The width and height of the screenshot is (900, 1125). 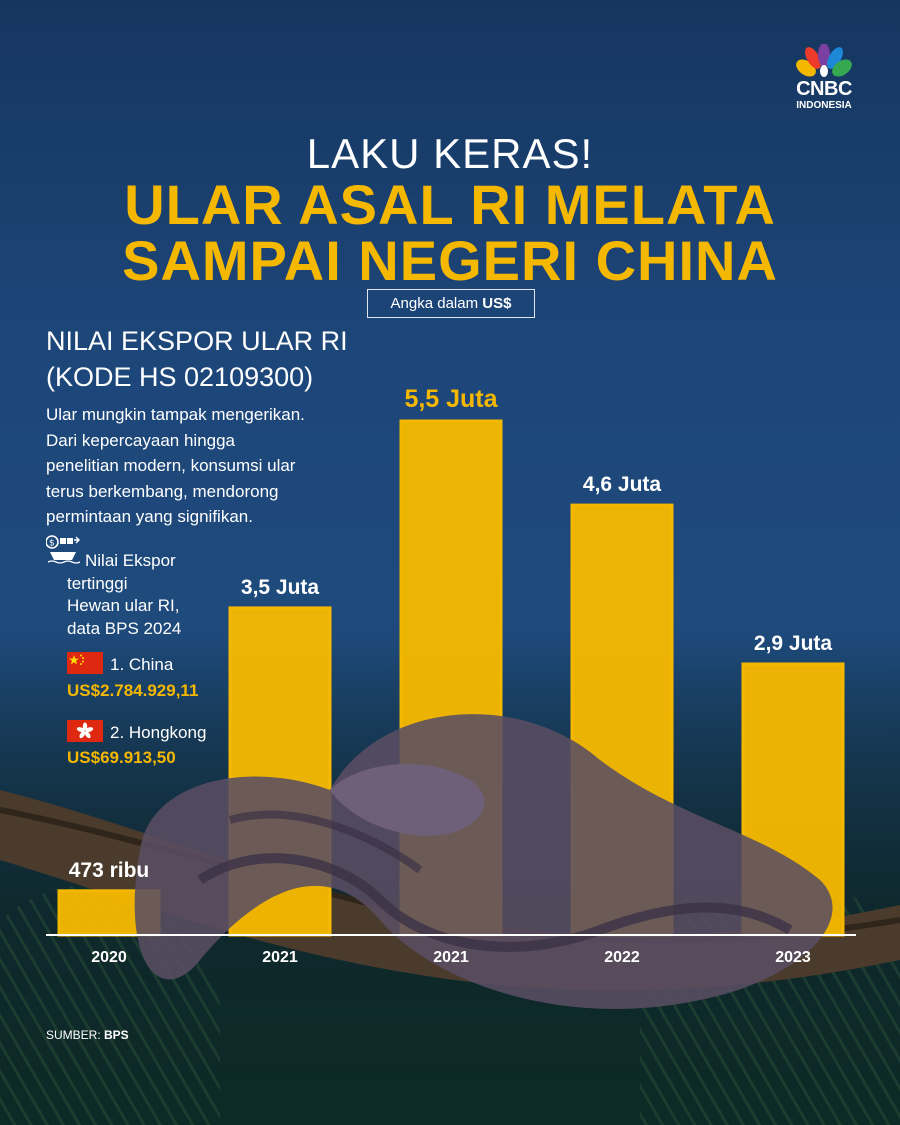 I want to click on description-line: terus berkembang, mendorong, so click(x=162, y=491).